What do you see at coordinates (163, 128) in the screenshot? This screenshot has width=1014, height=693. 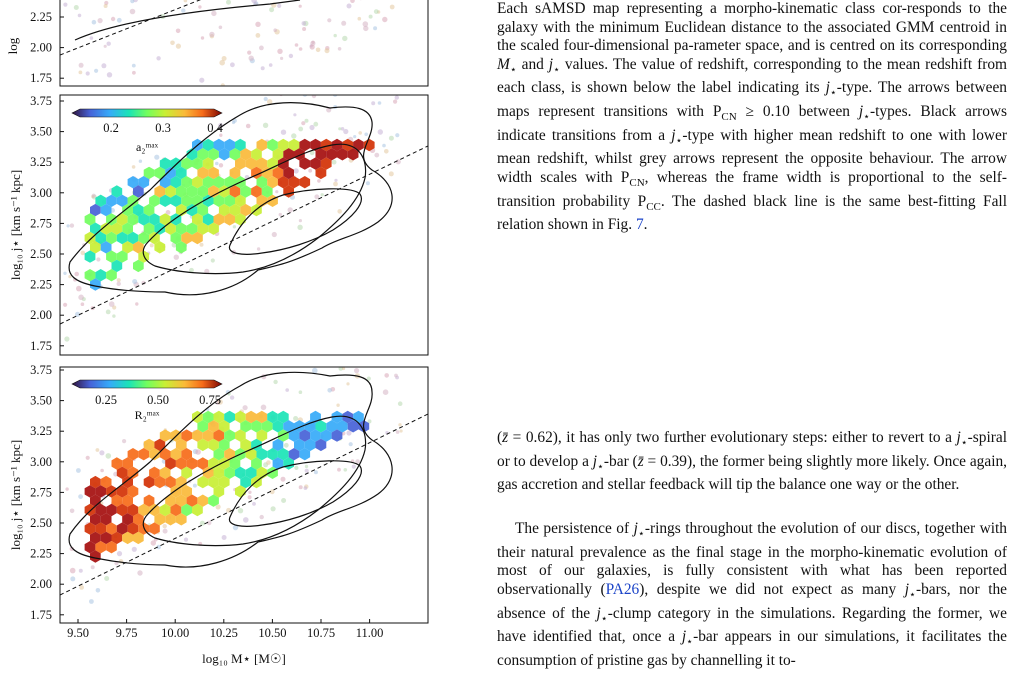 I see `colorbar-tick-labels: 0.2 0.3 0.4` at bounding box center [163, 128].